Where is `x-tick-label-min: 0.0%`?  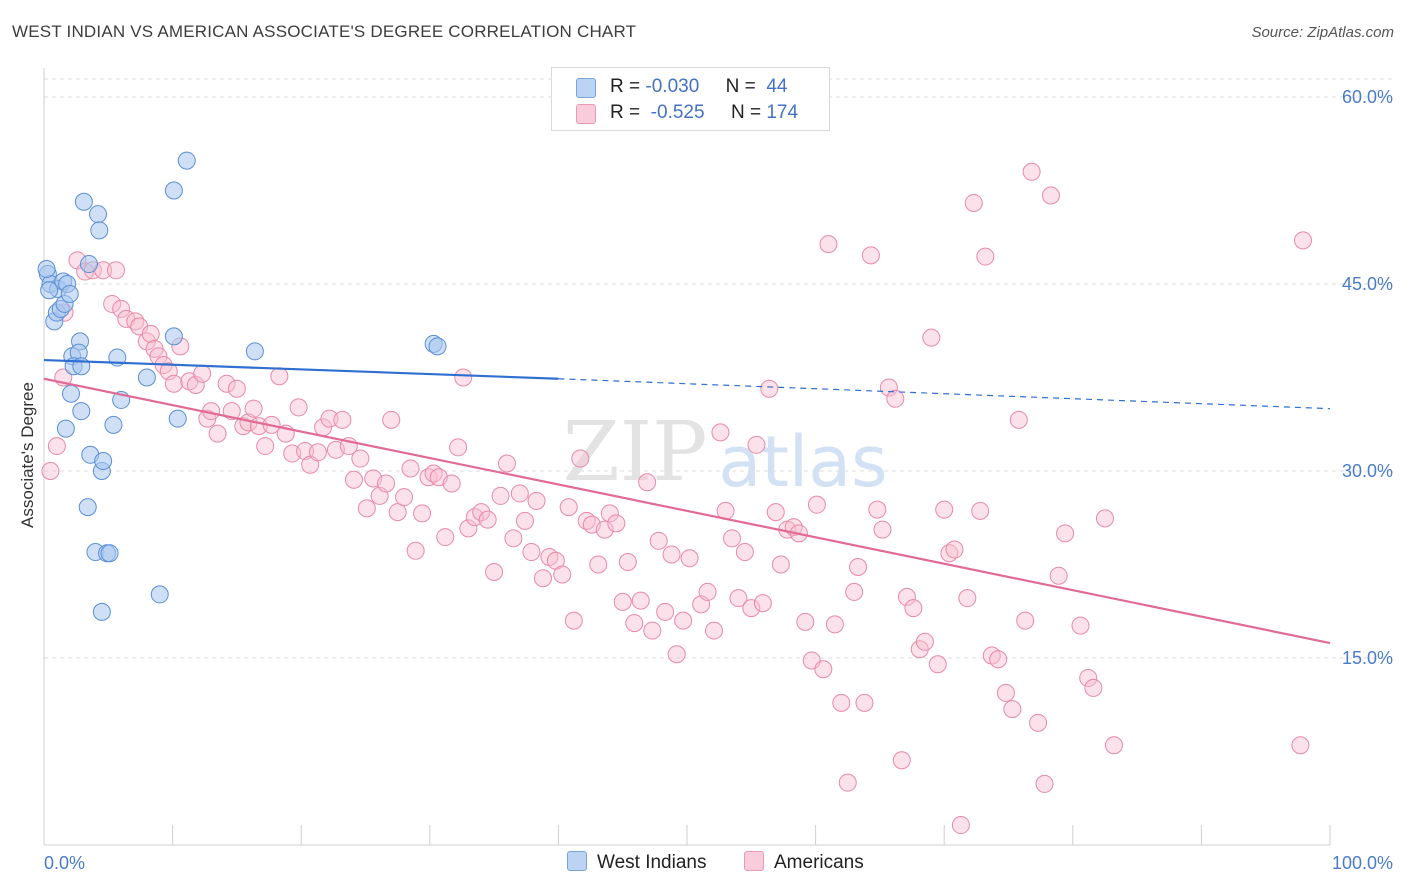 x-tick-label-min: 0.0% is located at coordinates (64, 863).